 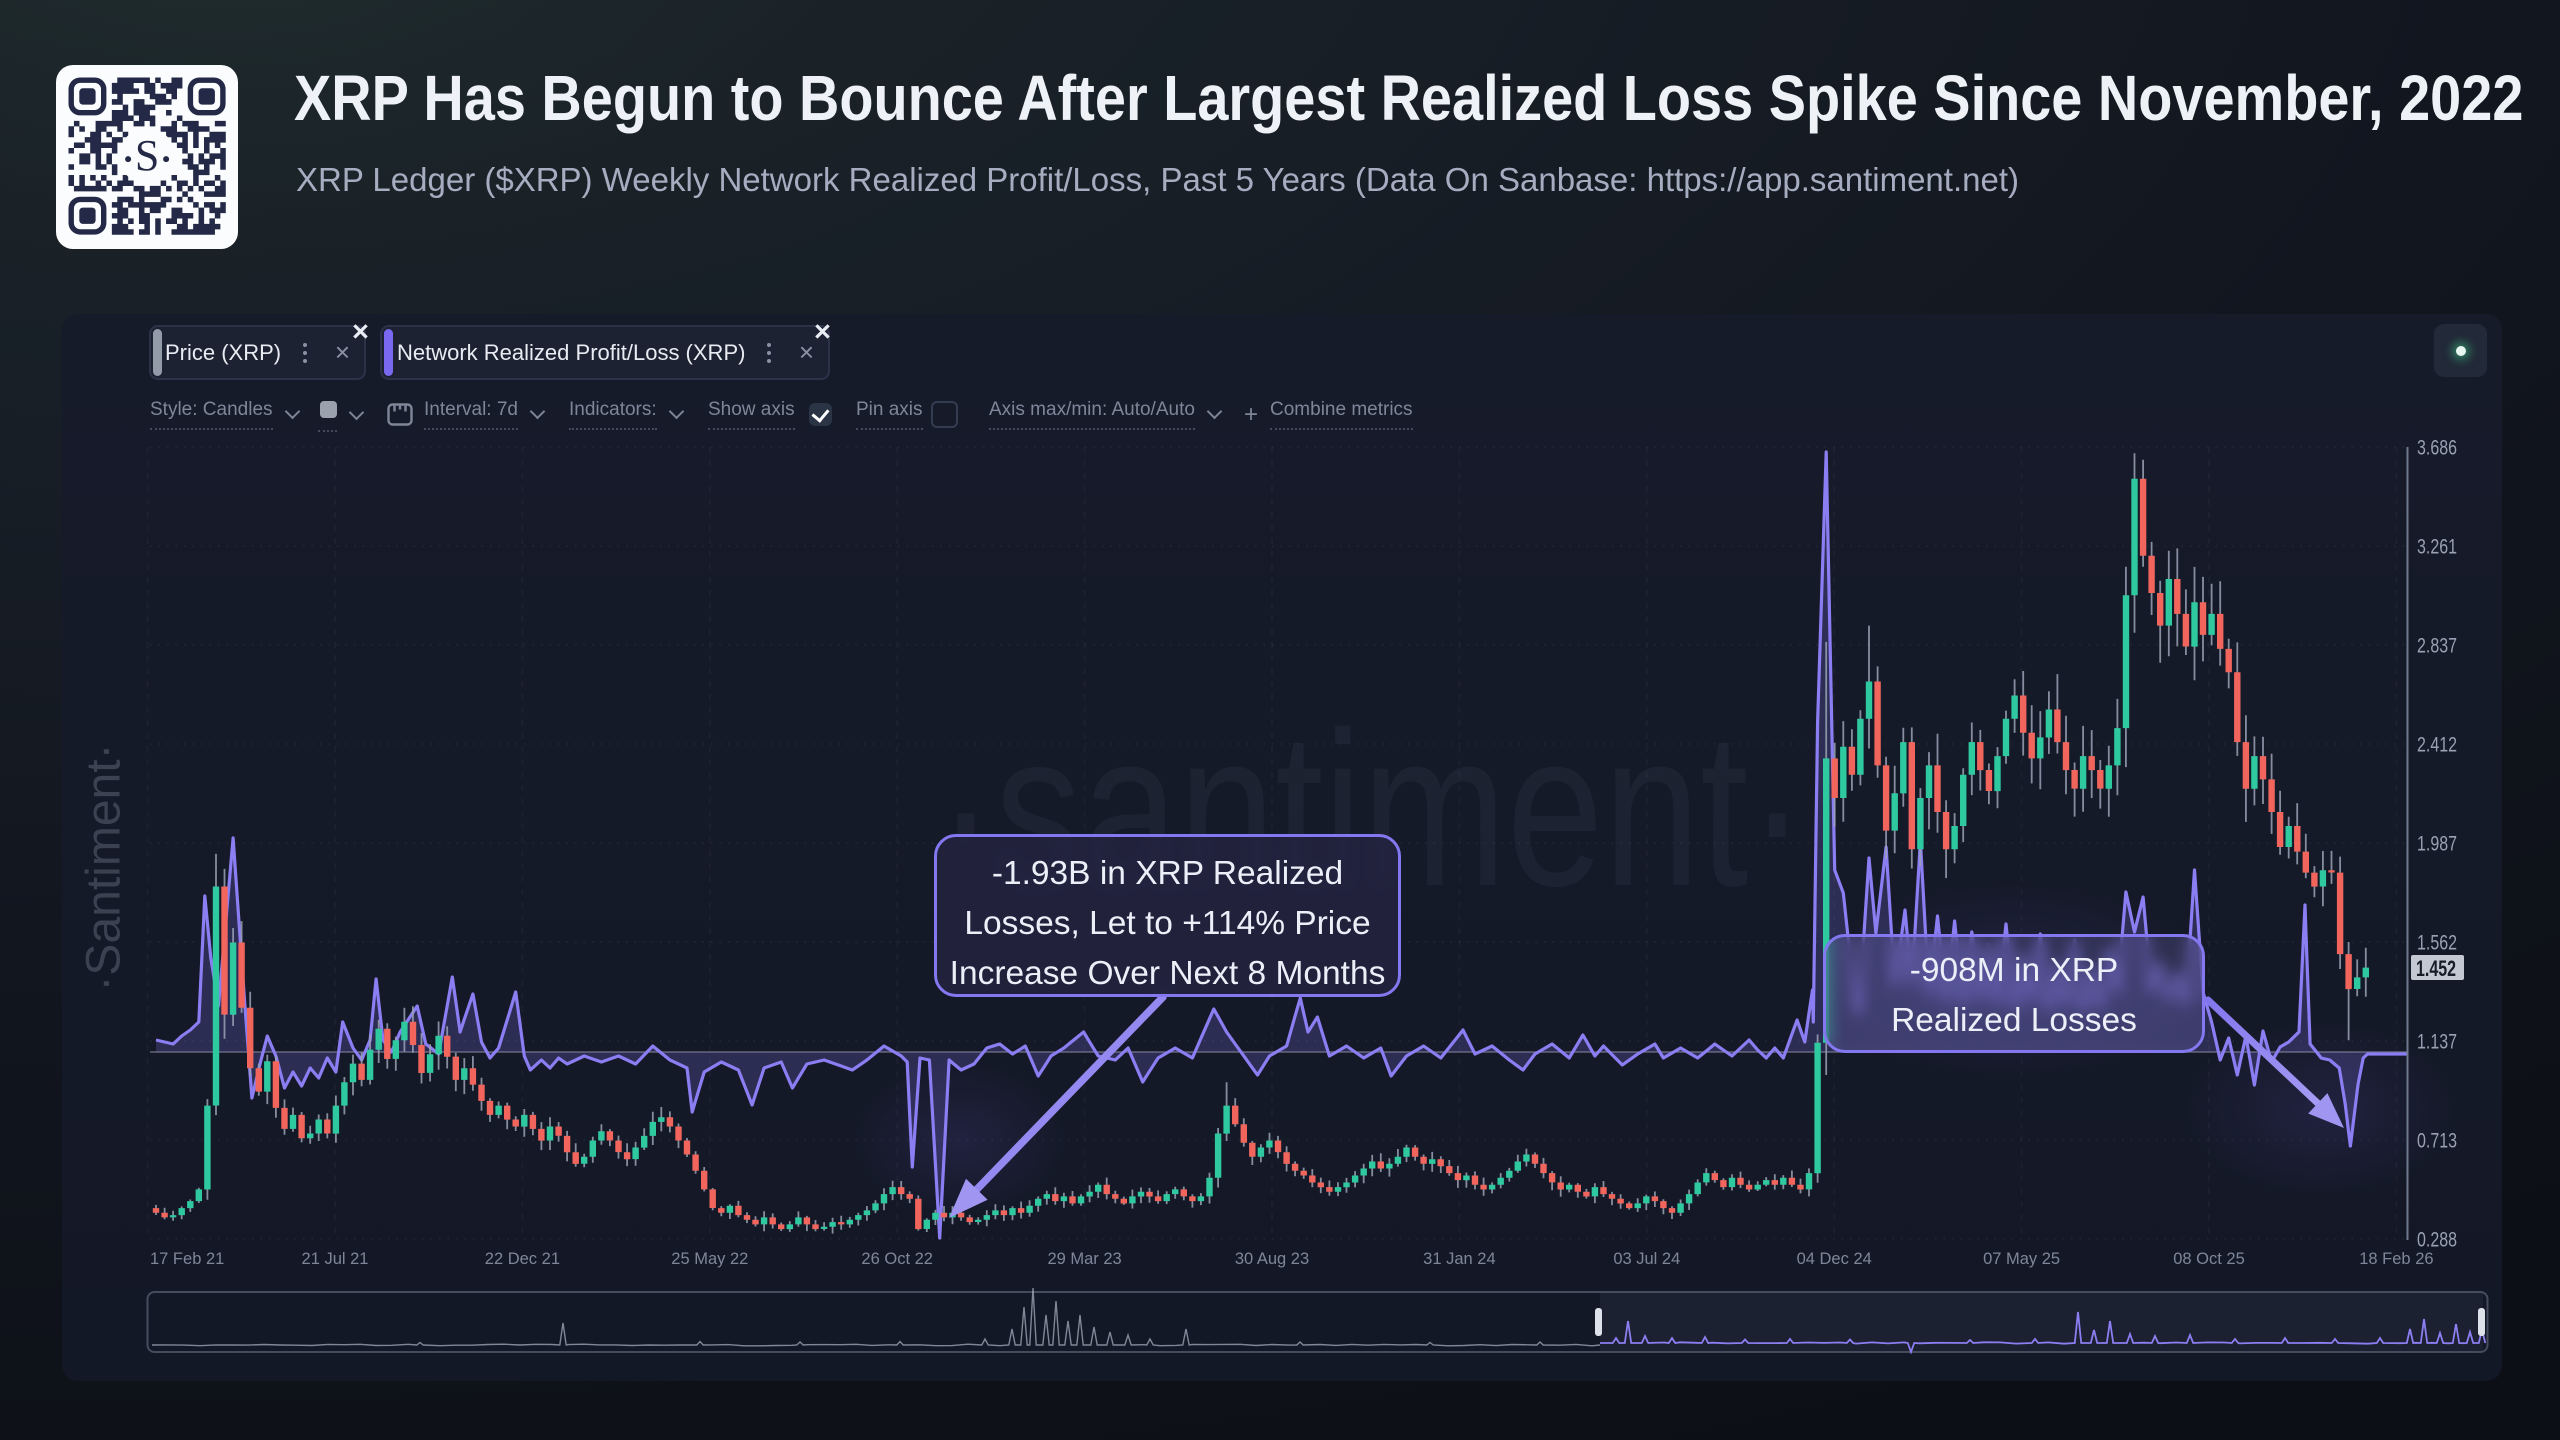 What do you see at coordinates (2437, 844) in the screenshot?
I see `svg-text: 1.987` at bounding box center [2437, 844].